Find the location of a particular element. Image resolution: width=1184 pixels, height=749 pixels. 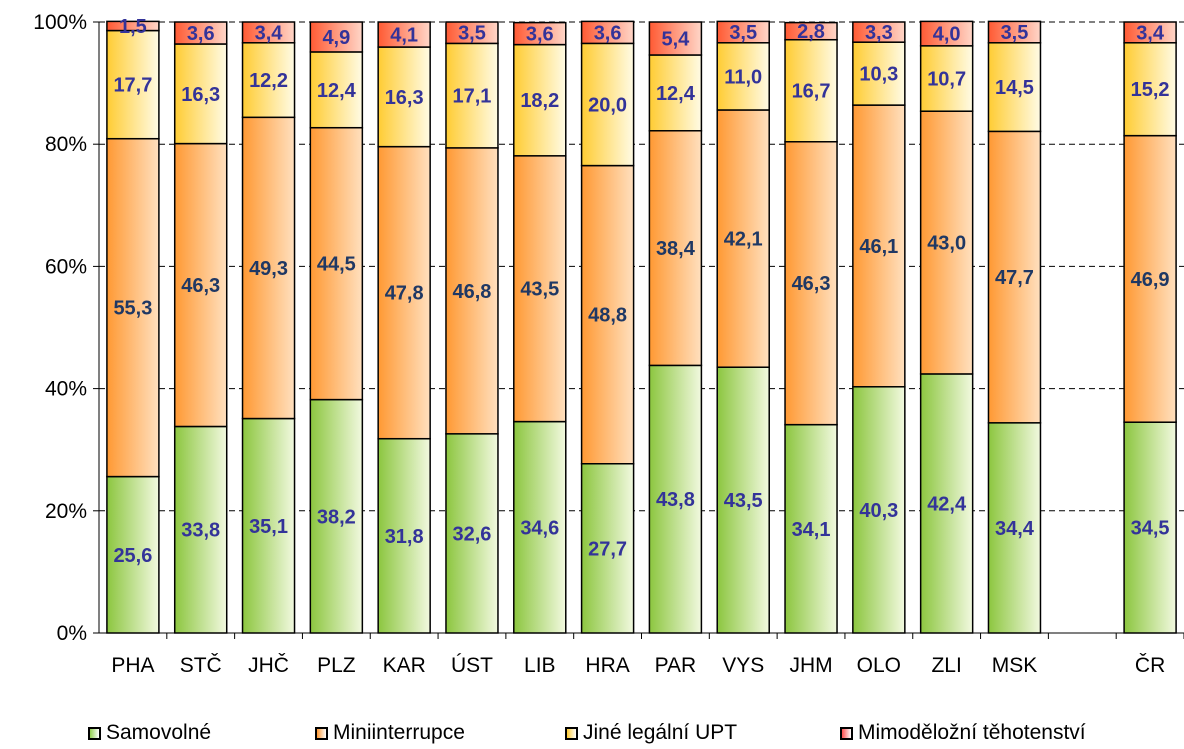

data-label: 43,0 is located at coordinates (946, 244).